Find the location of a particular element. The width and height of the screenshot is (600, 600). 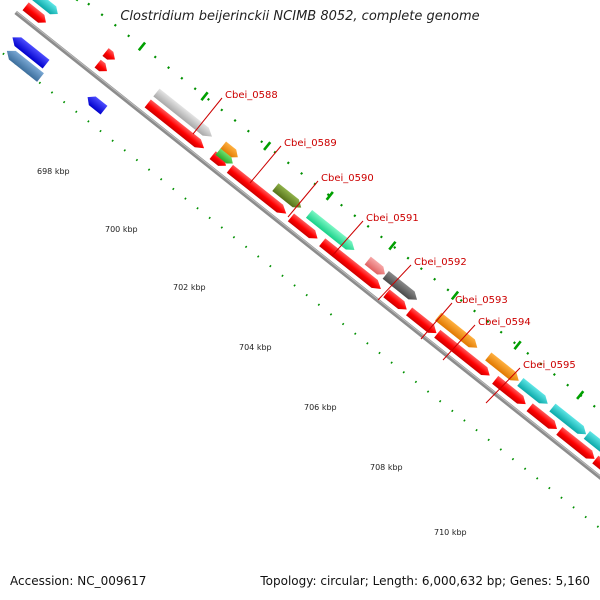

gene-label-cbei-0588: Cbei_0588 is located at coordinates (251, 95).